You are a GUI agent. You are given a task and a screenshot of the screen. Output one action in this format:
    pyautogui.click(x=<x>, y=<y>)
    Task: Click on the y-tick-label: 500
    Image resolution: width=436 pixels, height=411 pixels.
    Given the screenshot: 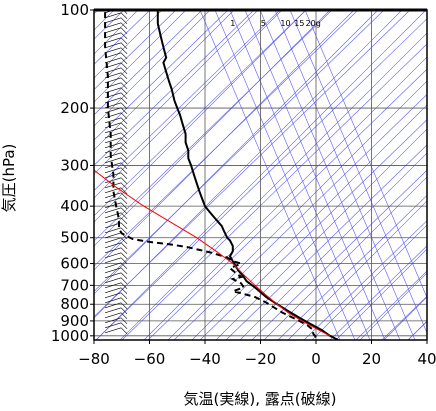 What is the action you would take?
    pyautogui.click(x=74, y=238)
    